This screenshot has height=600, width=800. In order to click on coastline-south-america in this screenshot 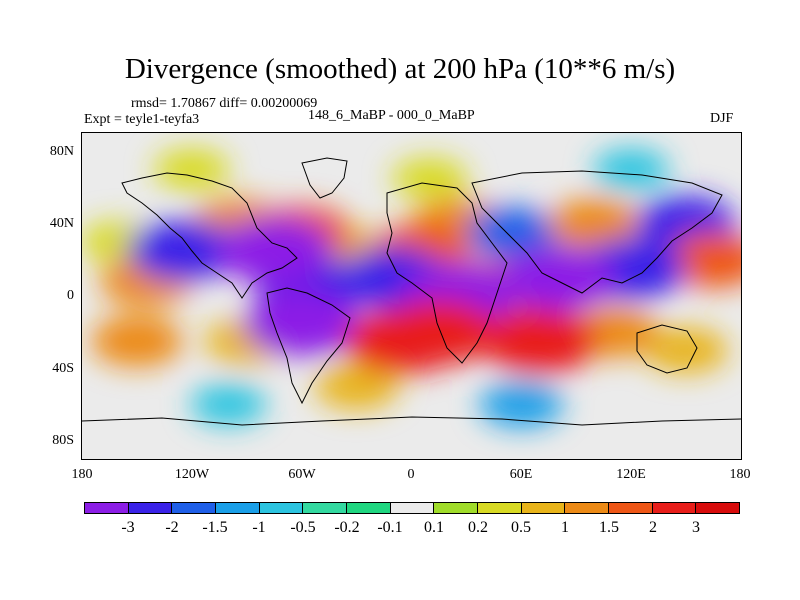, I will do `click(308, 346)`.